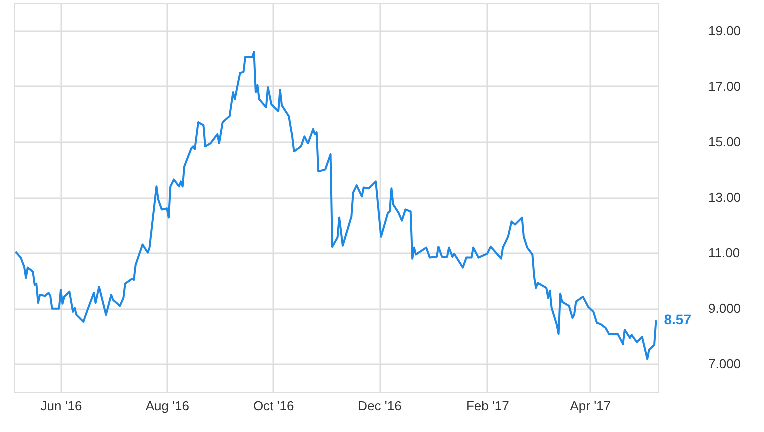 Image resolution: width=764 pixels, height=432 pixels. What do you see at coordinates (725, 308) in the screenshot?
I see `y-tick-label: 9.000` at bounding box center [725, 308].